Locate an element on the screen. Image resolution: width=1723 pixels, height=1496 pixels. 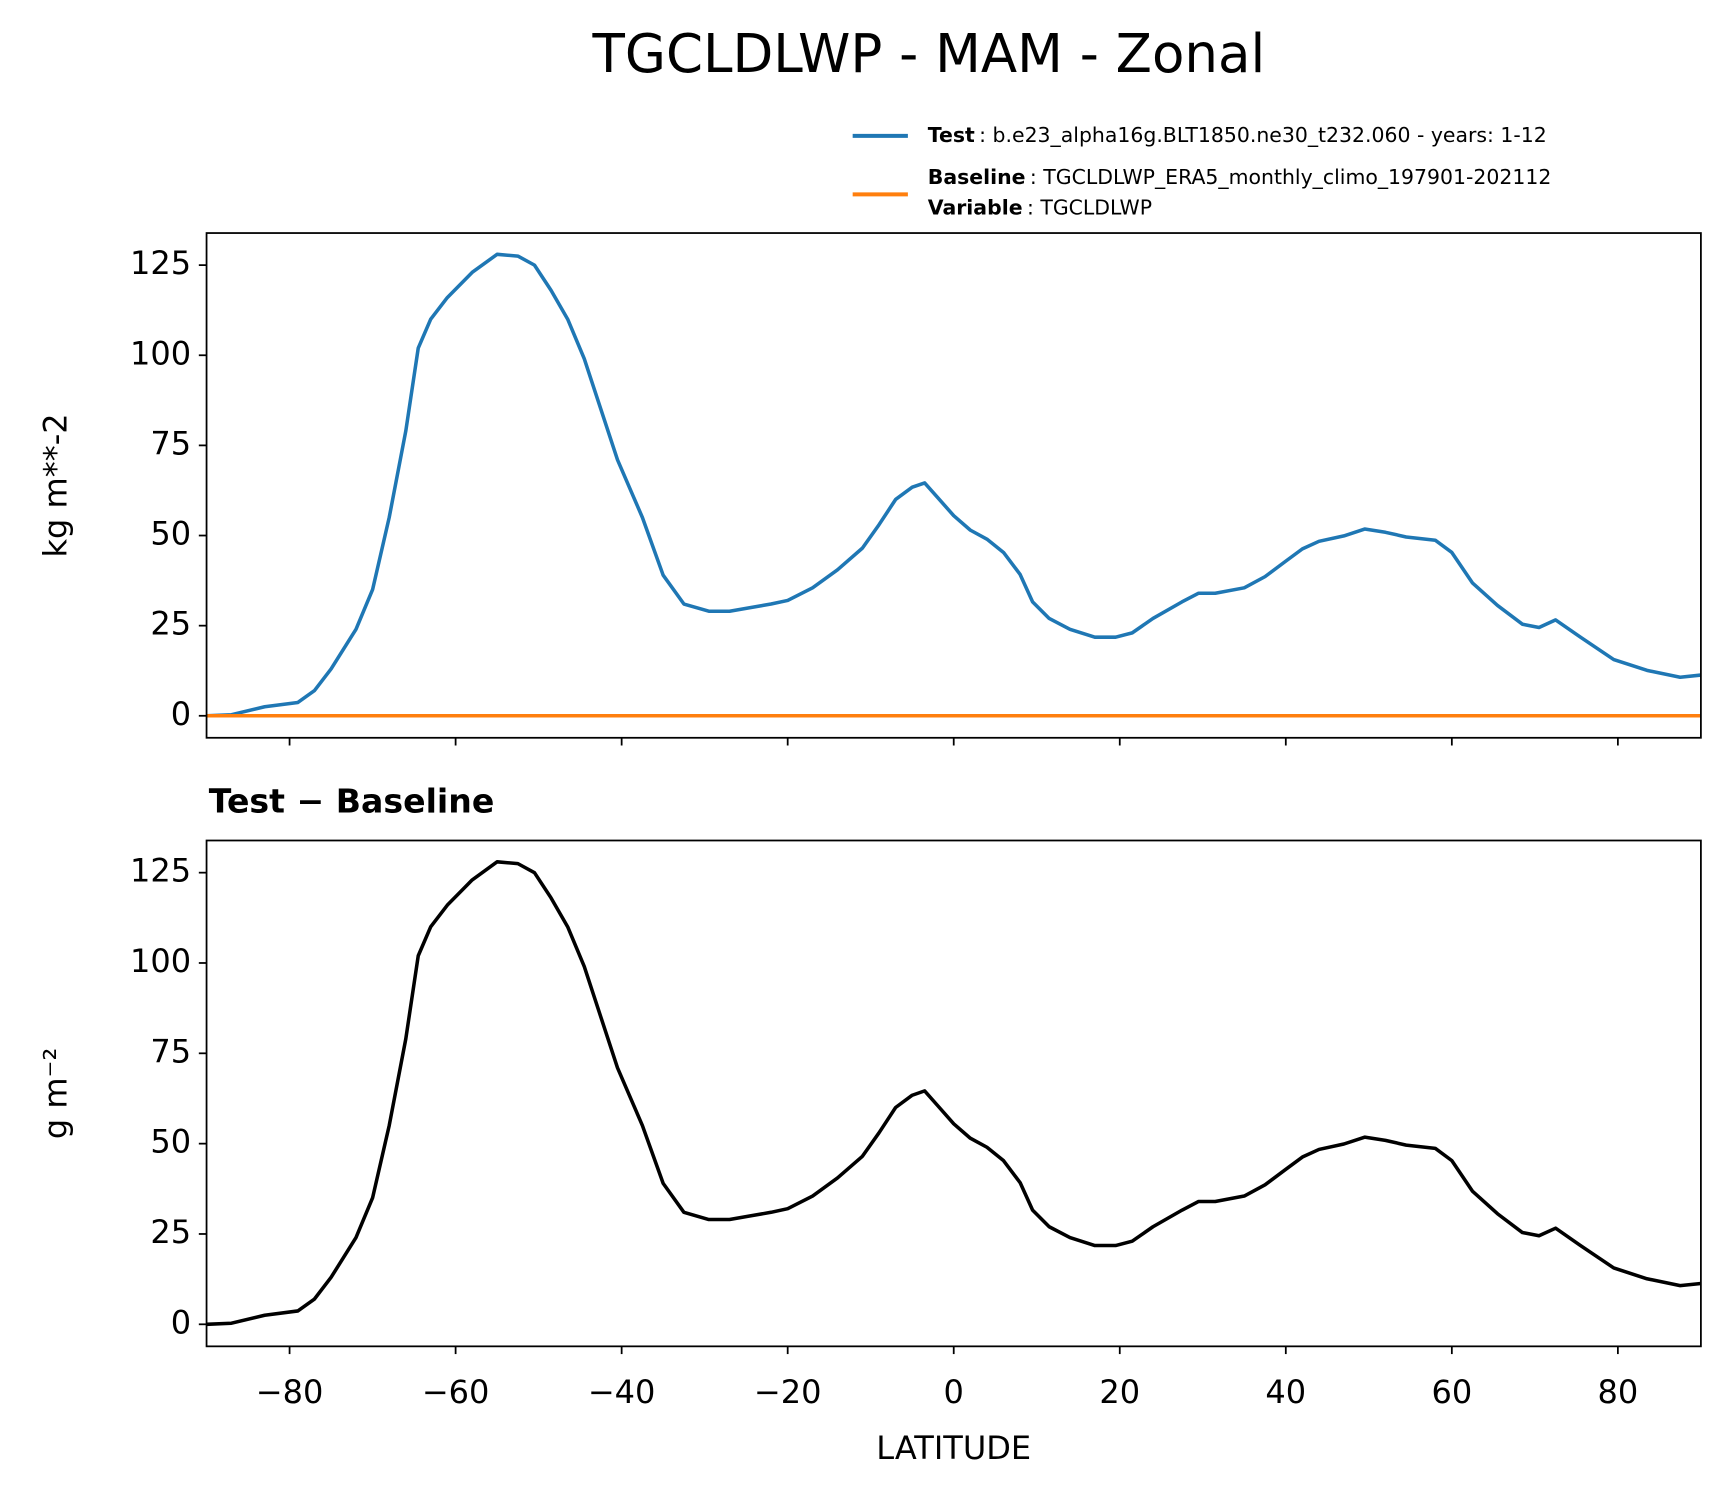
x-tick-label: 40 is located at coordinates (1285, 1392).